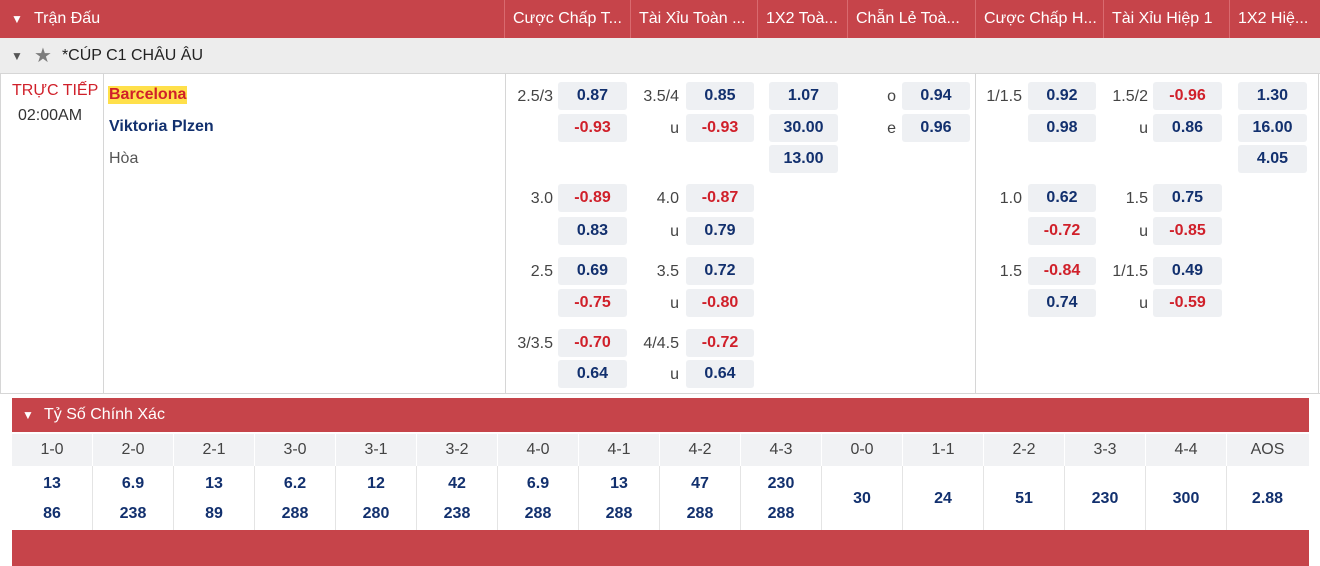 The width and height of the screenshot is (1320, 566). Describe the element at coordinates (52, 513) in the screenshot. I see `odds-value: 86` at that location.